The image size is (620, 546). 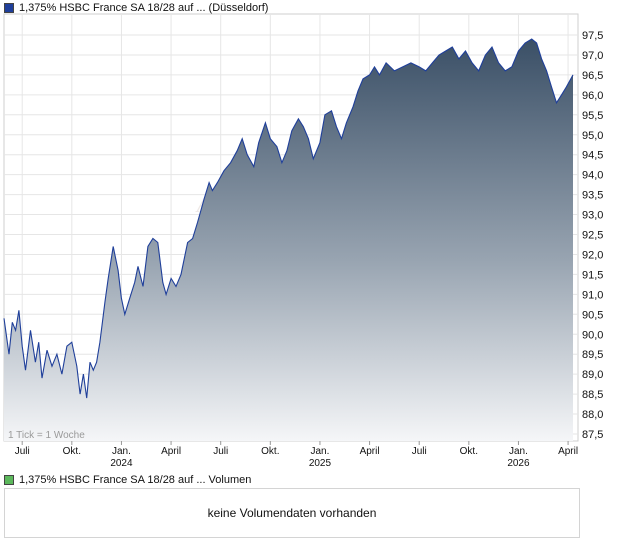 What do you see at coordinates (121, 463) in the screenshot?
I see `x-tick-year: 2024` at bounding box center [121, 463].